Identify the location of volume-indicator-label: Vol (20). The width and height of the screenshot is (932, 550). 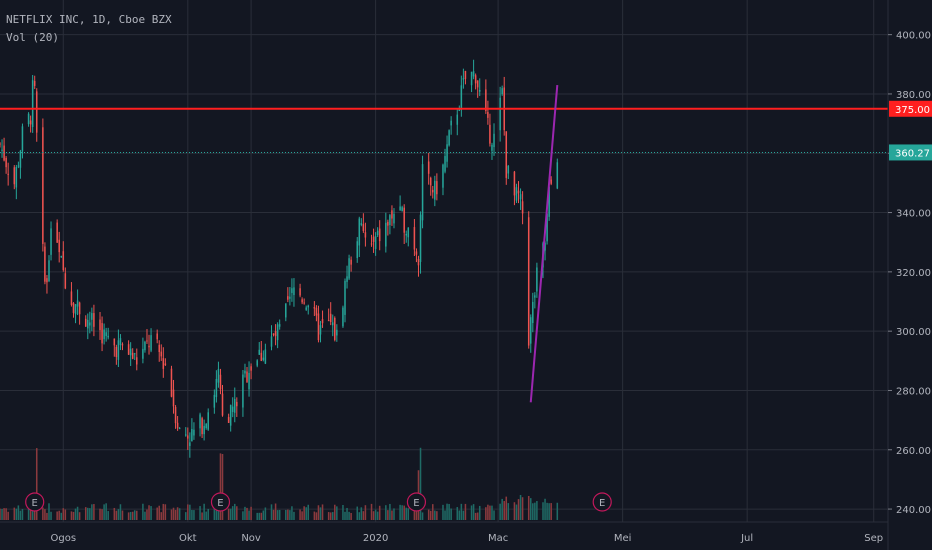
(32, 37).